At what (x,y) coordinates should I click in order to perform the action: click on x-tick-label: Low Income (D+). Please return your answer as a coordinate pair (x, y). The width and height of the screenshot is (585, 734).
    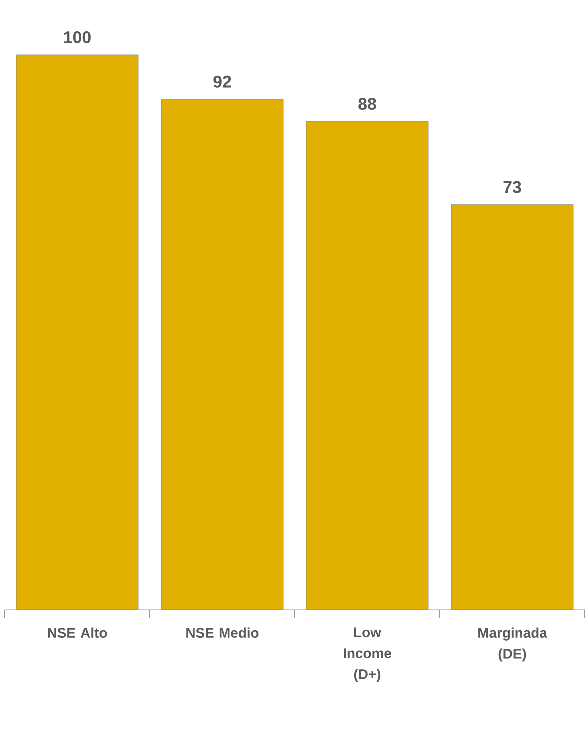
    Looking at the image, I should click on (368, 655).